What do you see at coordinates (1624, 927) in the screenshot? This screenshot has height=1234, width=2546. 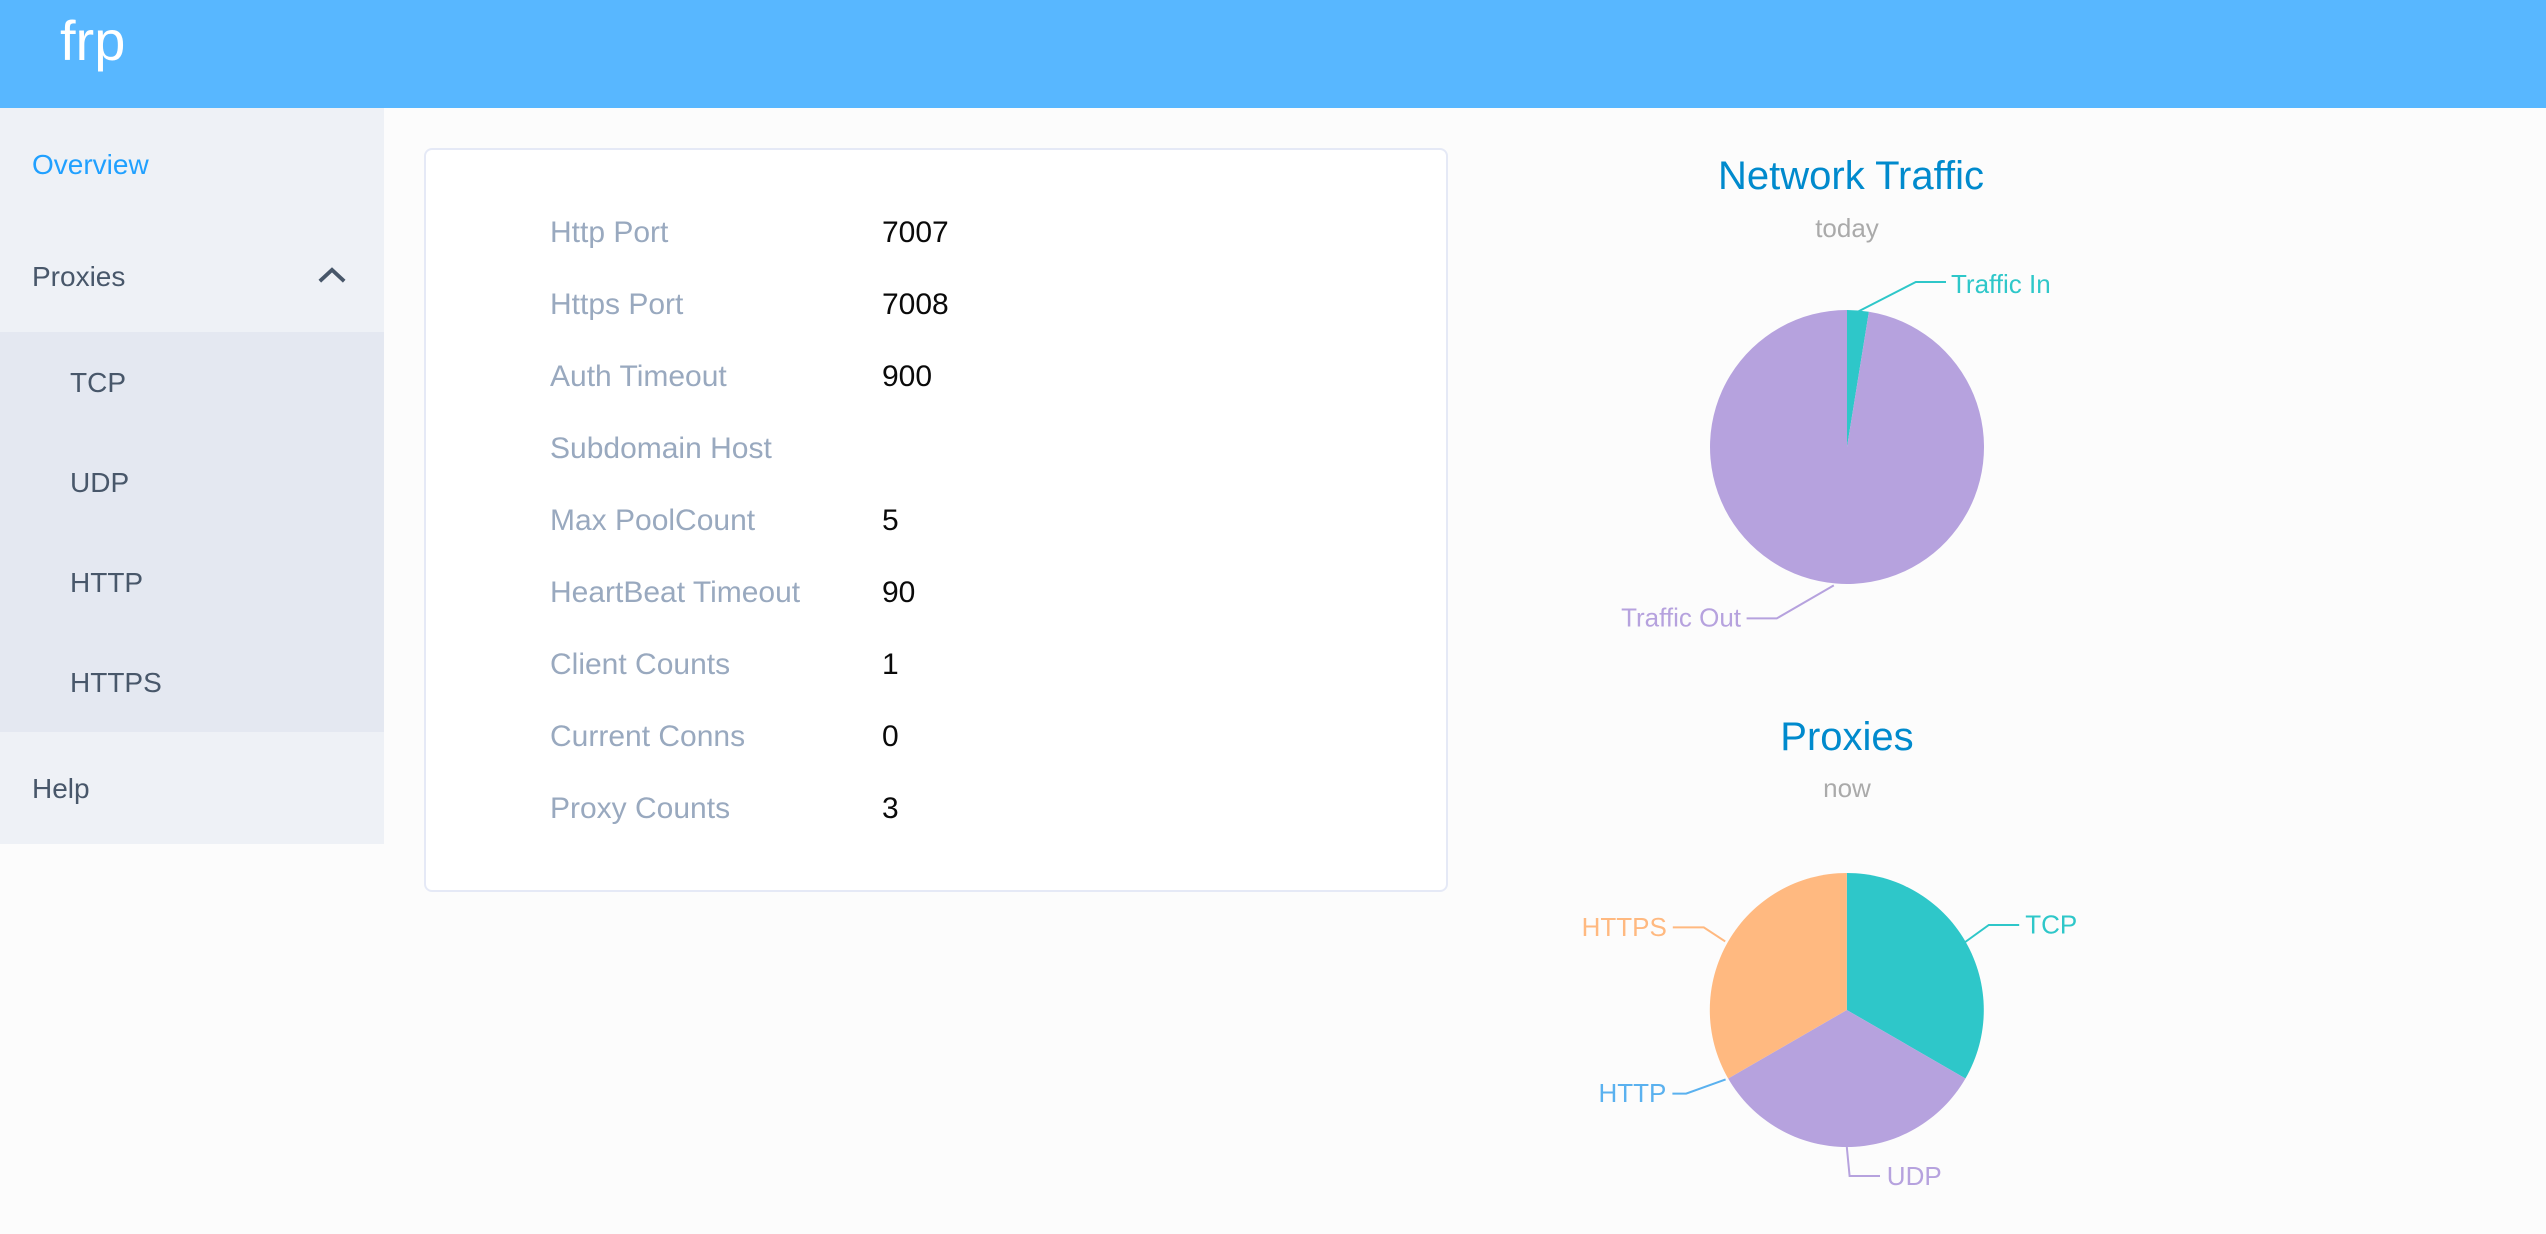 I see `svg-text: HTTPS` at bounding box center [1624, 927].